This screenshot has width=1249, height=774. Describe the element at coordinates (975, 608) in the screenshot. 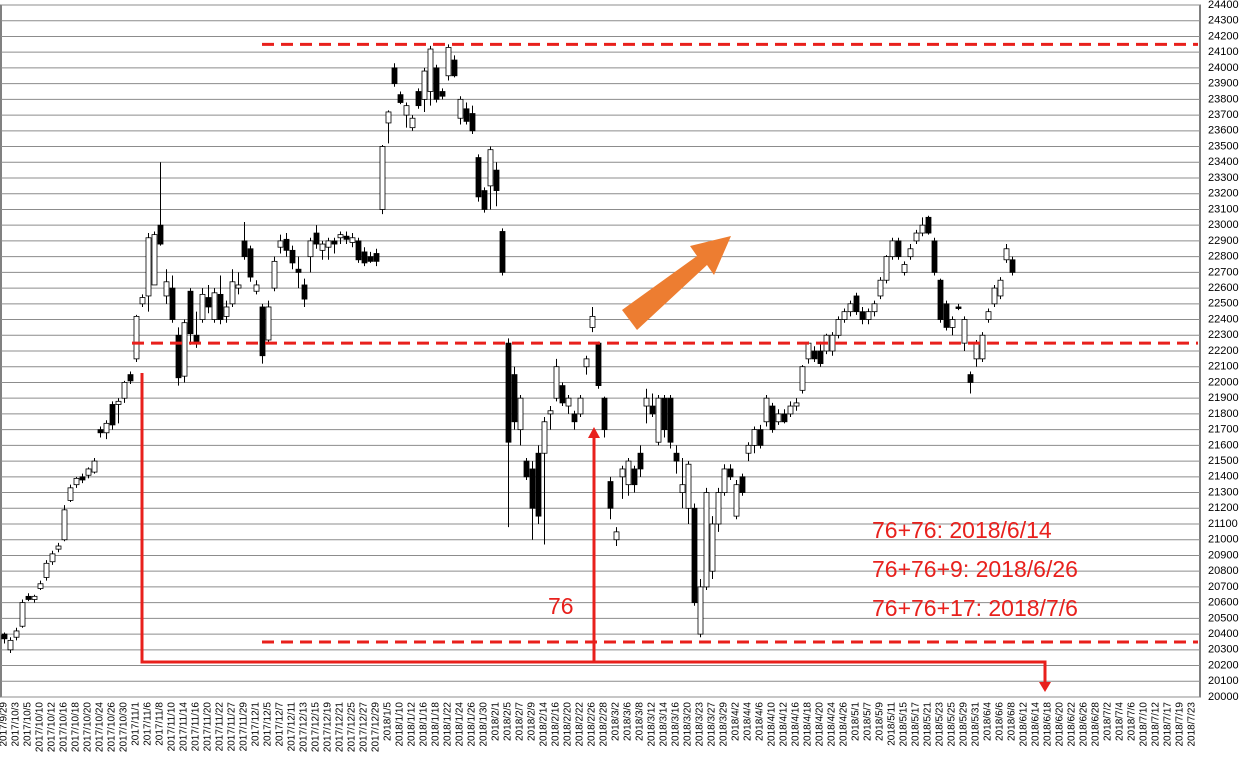

I see `annotation: 76+76+17: 2018/7/6` at that location.